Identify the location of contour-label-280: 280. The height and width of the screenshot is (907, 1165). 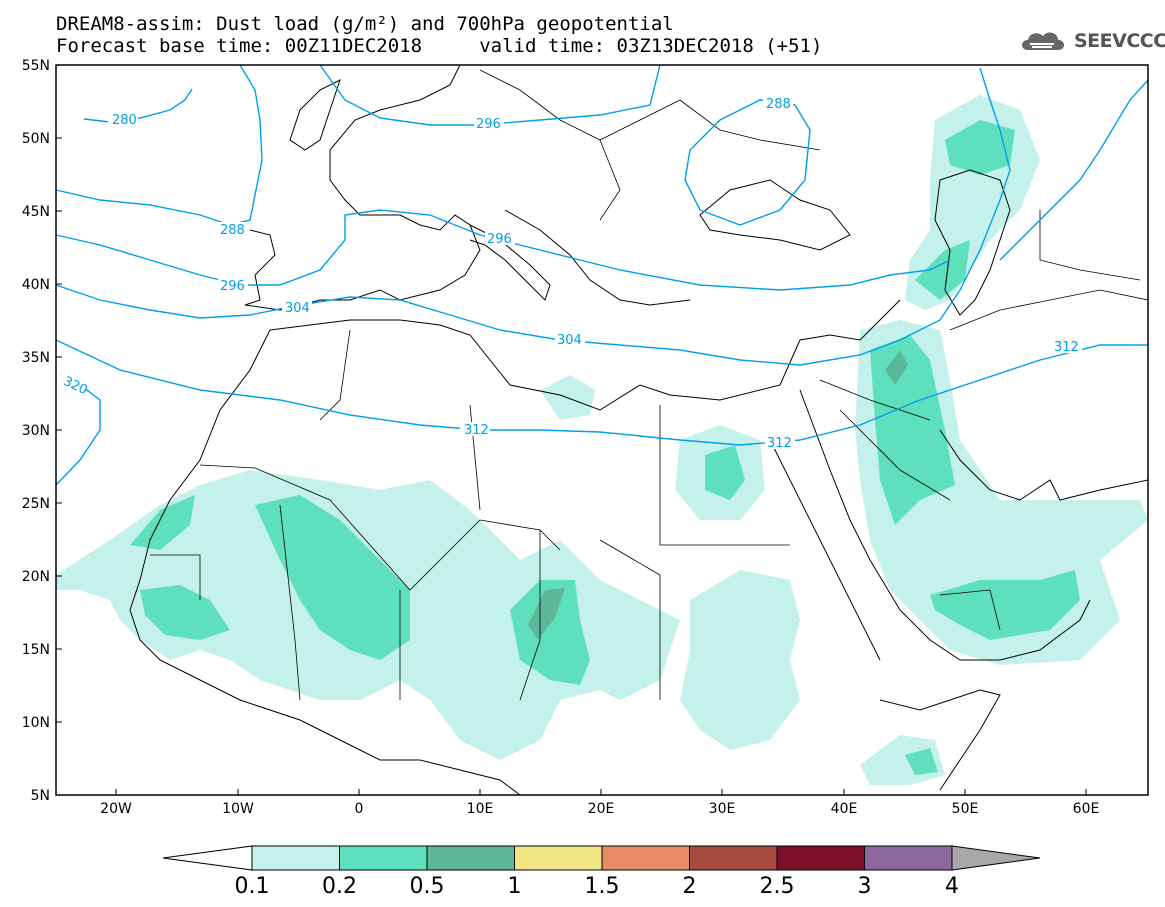
(124, 120).